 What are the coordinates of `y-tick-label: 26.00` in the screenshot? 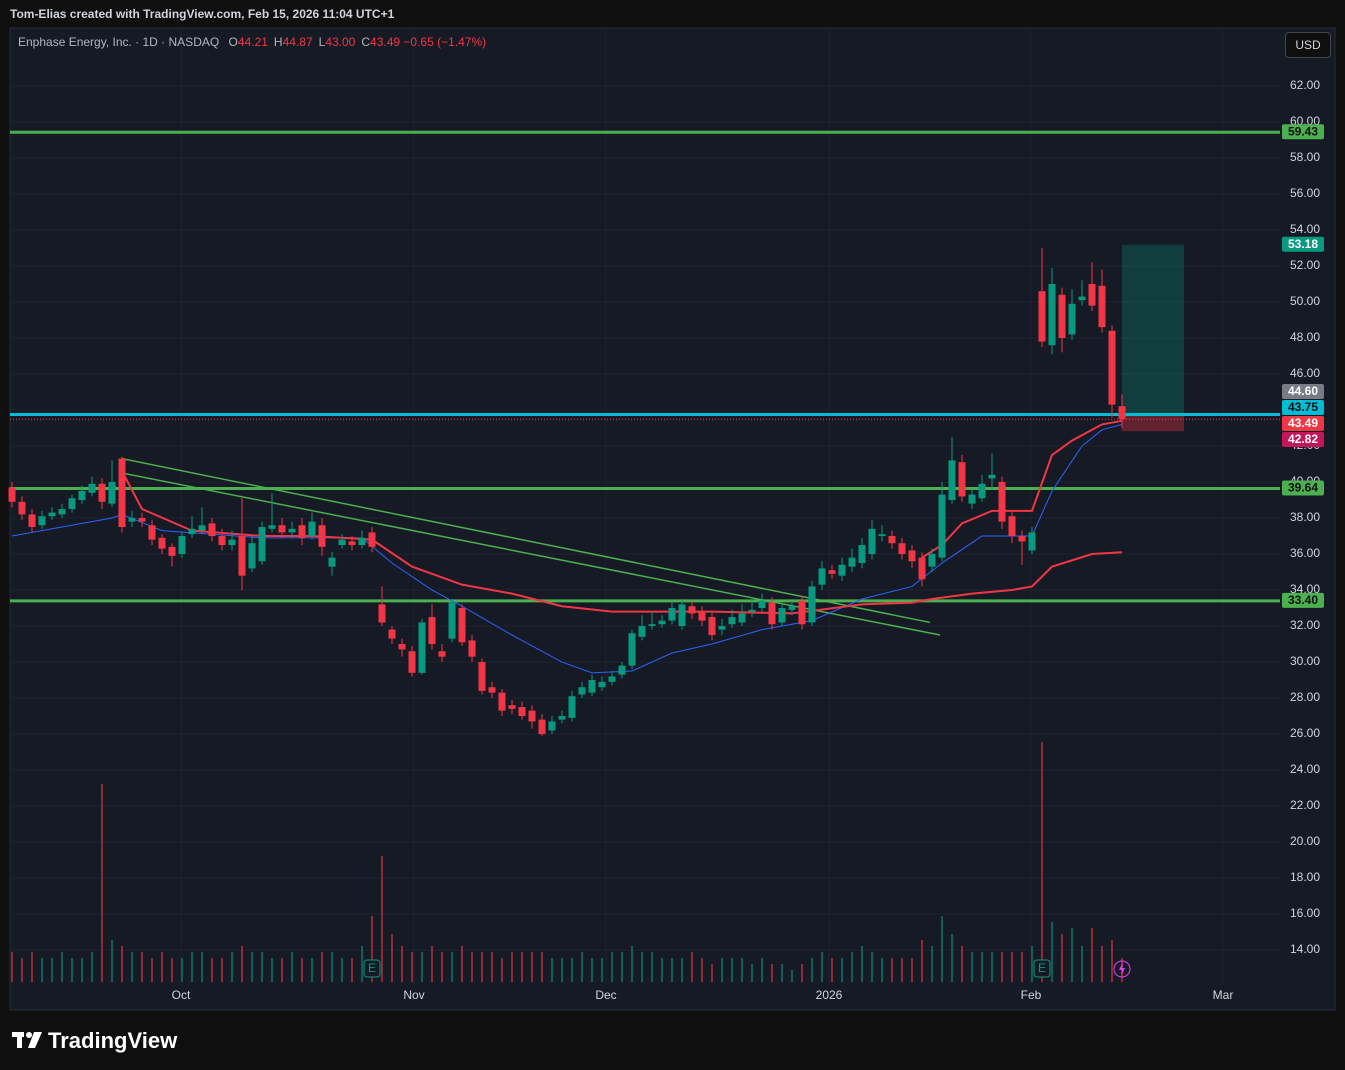 It's located at (1305, 733).